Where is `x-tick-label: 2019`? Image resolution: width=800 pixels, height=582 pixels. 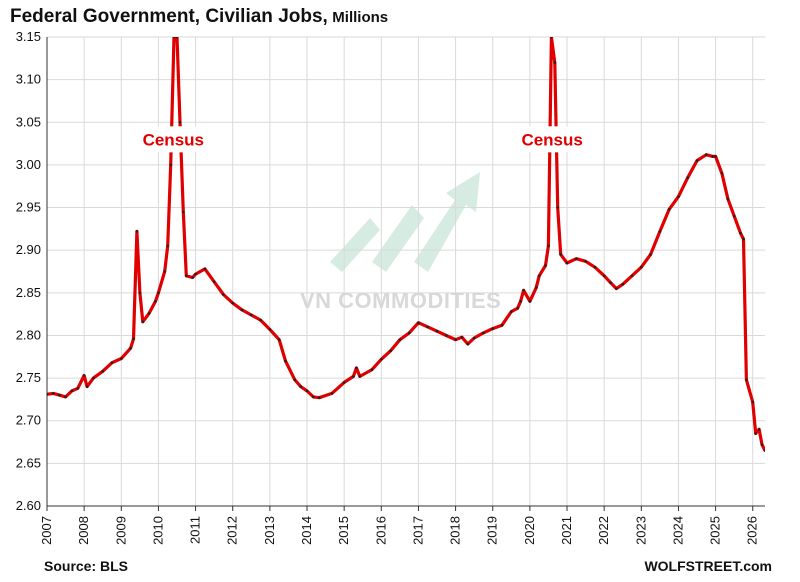 x-tick-label: 2019 is located at coordinates (492, 530).